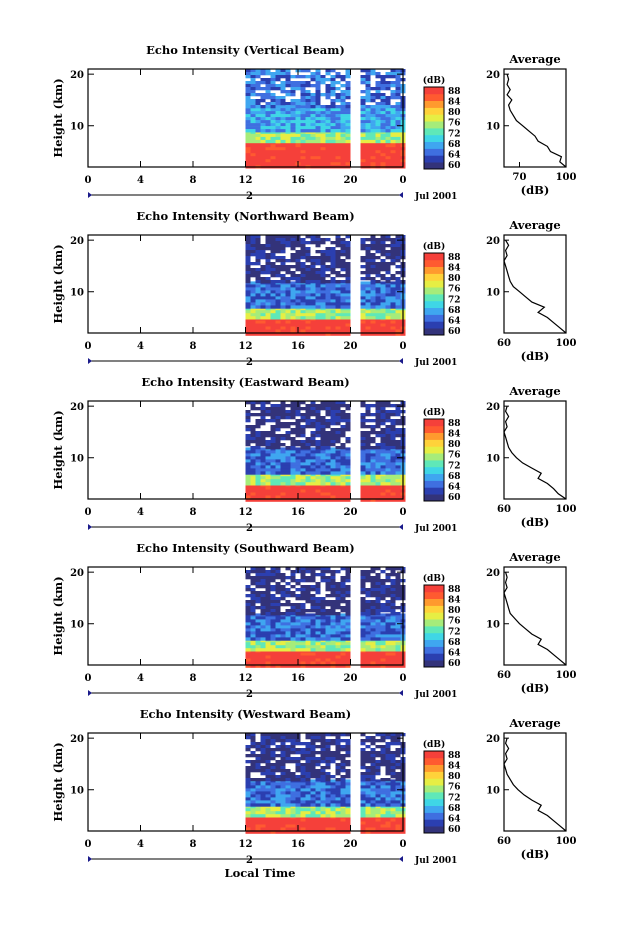  What do you see at coordinates (434, 450) in the screenshot?
I see `colorbar-swatch` at bounding box center [434, 450].